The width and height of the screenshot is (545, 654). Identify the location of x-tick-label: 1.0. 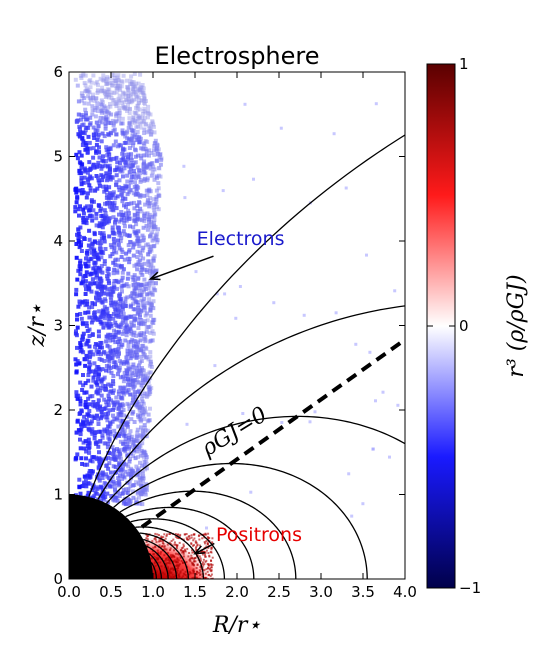
(153, 592).